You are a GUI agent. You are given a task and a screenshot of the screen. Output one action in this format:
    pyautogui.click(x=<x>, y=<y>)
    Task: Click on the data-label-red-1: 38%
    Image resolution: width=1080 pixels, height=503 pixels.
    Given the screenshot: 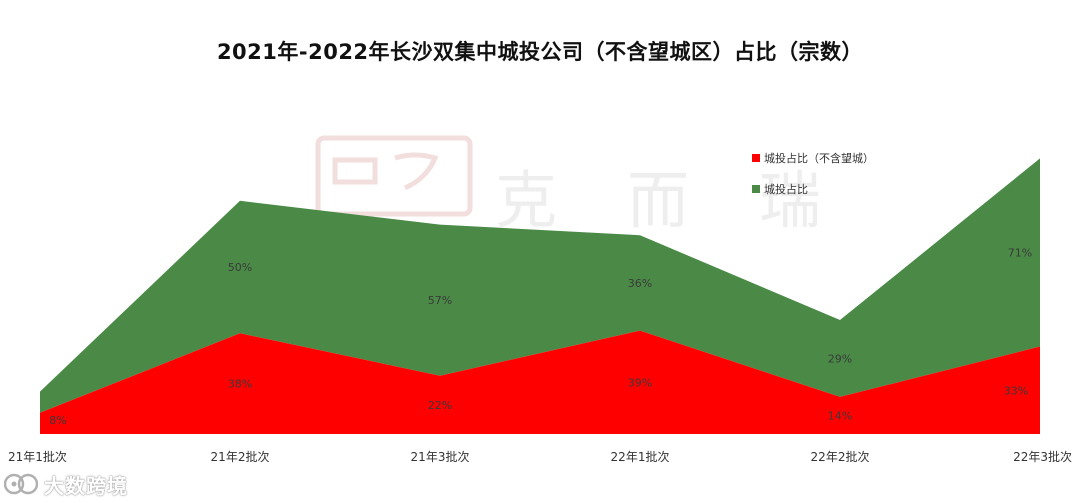 What is the action you would take?
    pyautogui.click(x=240, y=384)
    